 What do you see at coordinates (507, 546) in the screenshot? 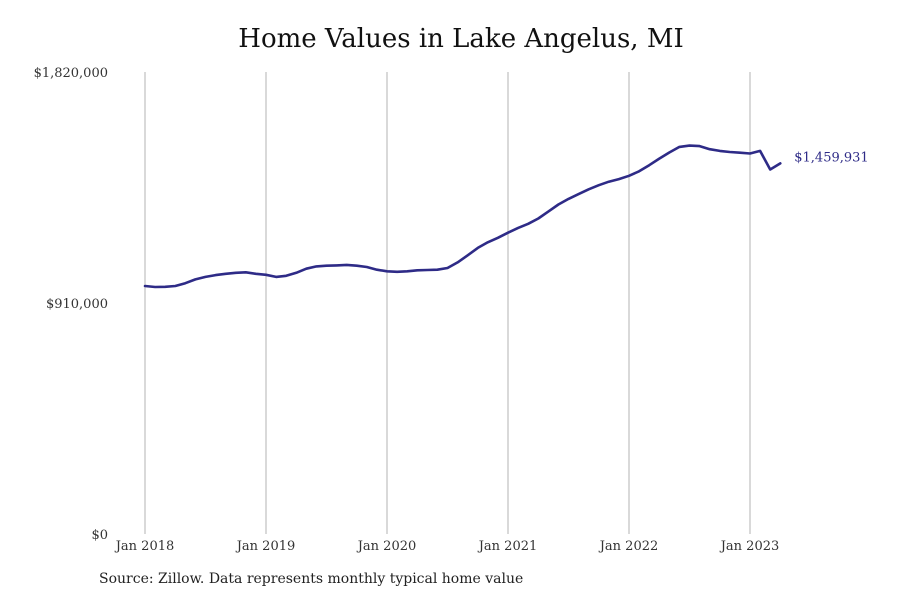
I see `x-tick-label: Jan 2021` at bounding box center [507, 546].